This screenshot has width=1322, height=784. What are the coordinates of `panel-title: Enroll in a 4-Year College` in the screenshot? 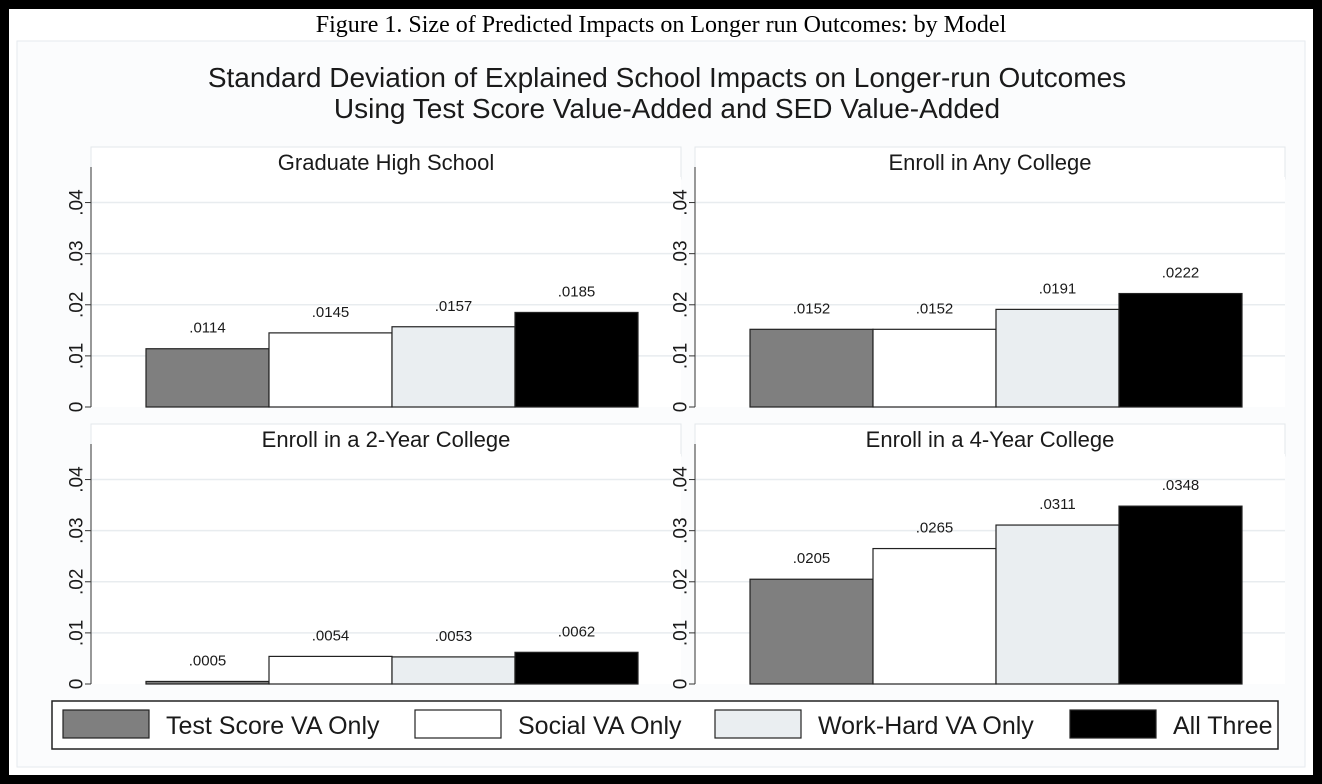 It's located at (990, 439).